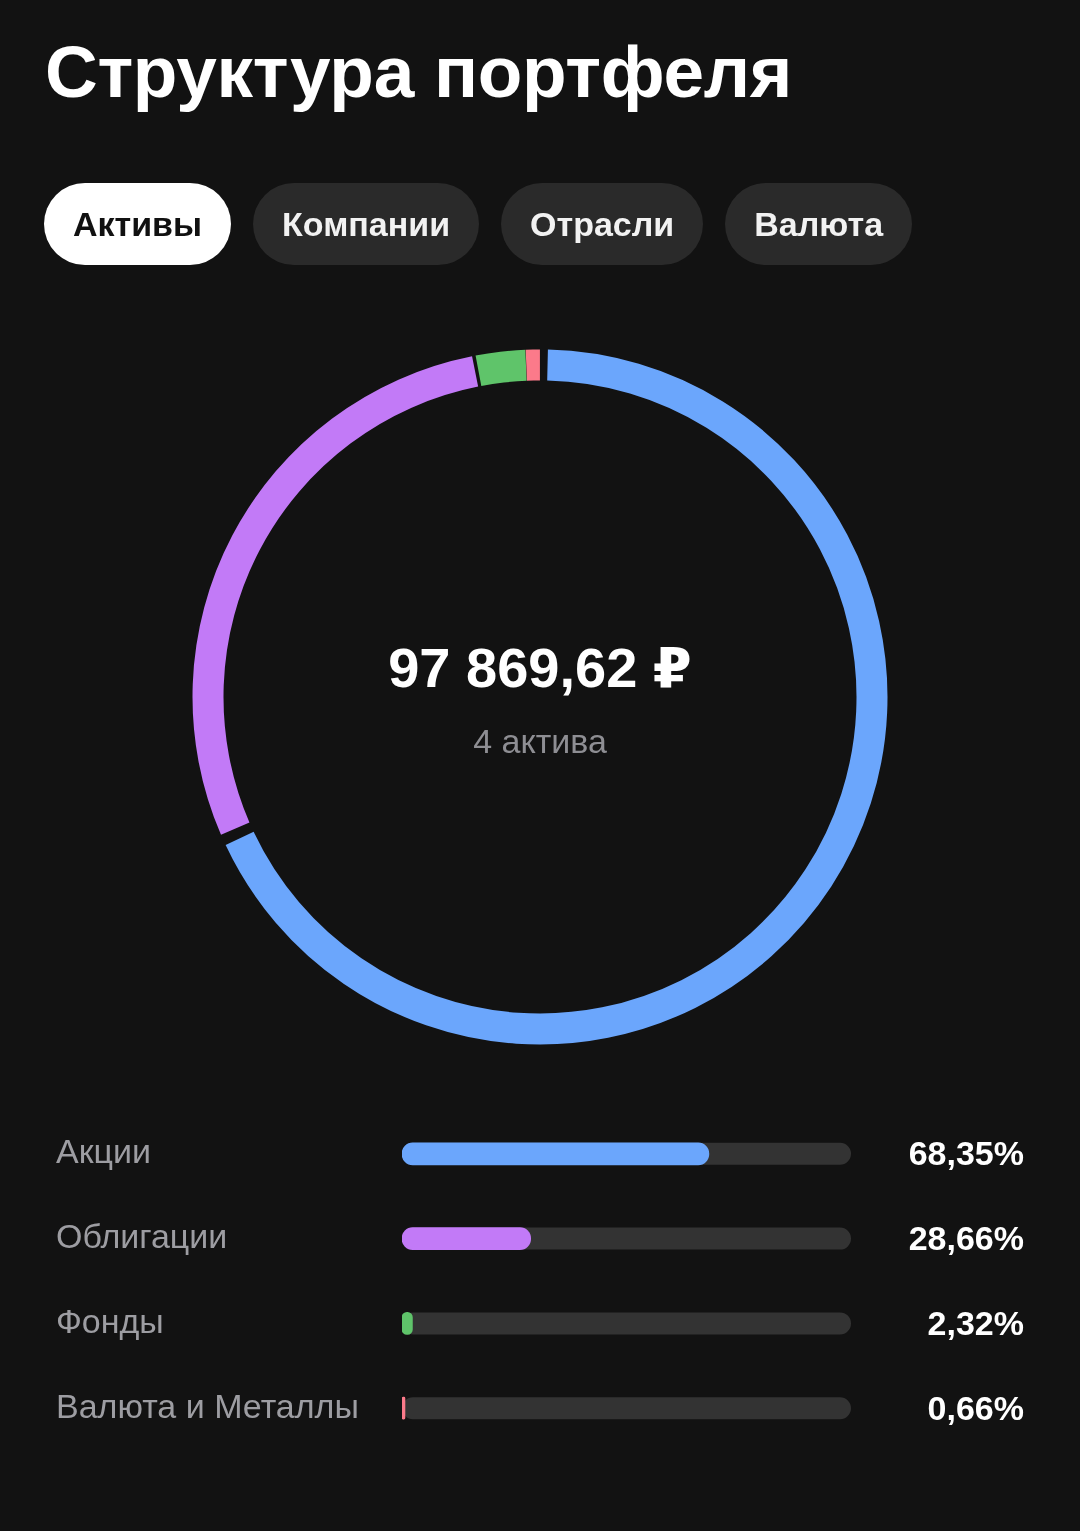 This screenshot has height=1531, width=1080. I want to click on tab-button: Активы, so click(138, 224).